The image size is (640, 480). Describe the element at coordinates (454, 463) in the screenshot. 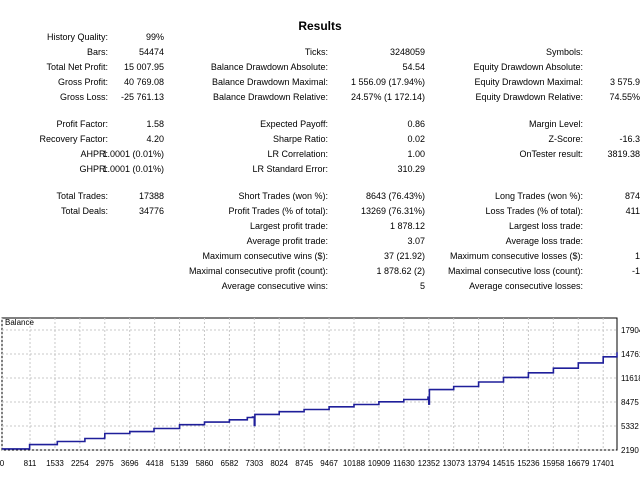

I see `x-tick-label: 13073` at that location.